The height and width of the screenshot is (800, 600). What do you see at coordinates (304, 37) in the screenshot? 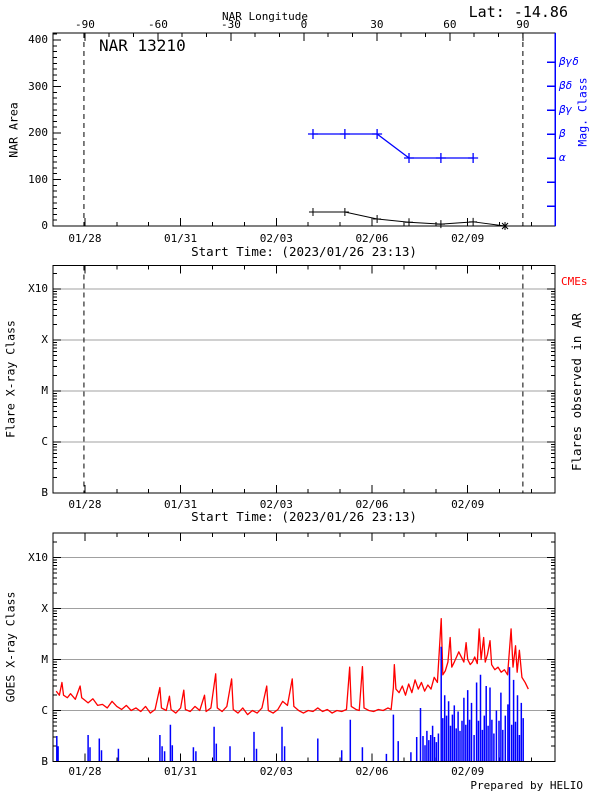
I see `longitude-axis-ticks` at bounding box center [304, 37].